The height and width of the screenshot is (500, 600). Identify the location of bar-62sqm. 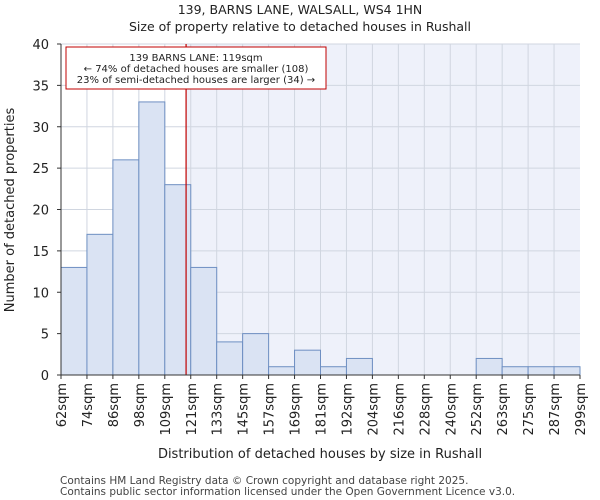
(74, 321).